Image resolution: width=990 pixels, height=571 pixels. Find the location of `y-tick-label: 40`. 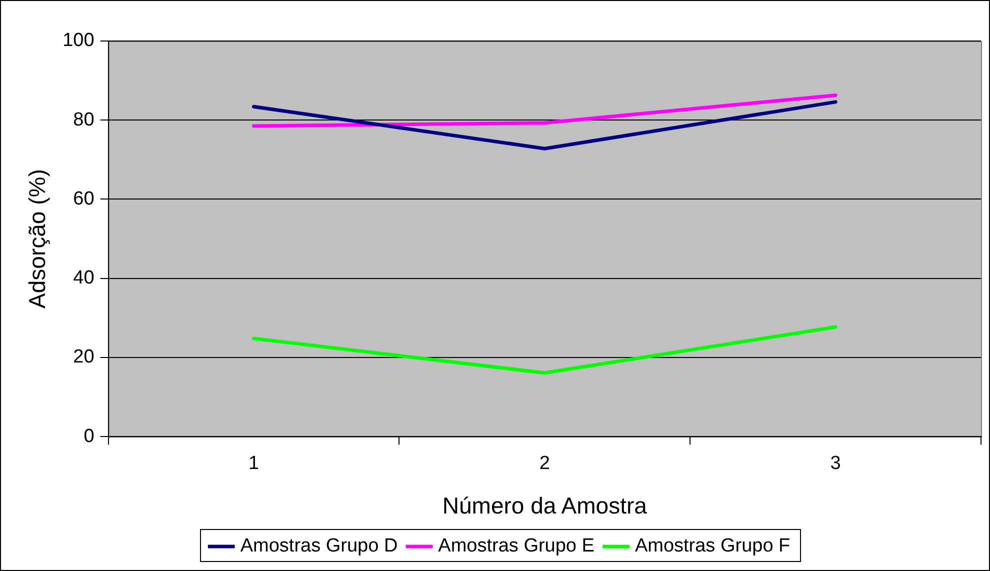

y-tick-label: 40 is located at coordinates (83, 278).